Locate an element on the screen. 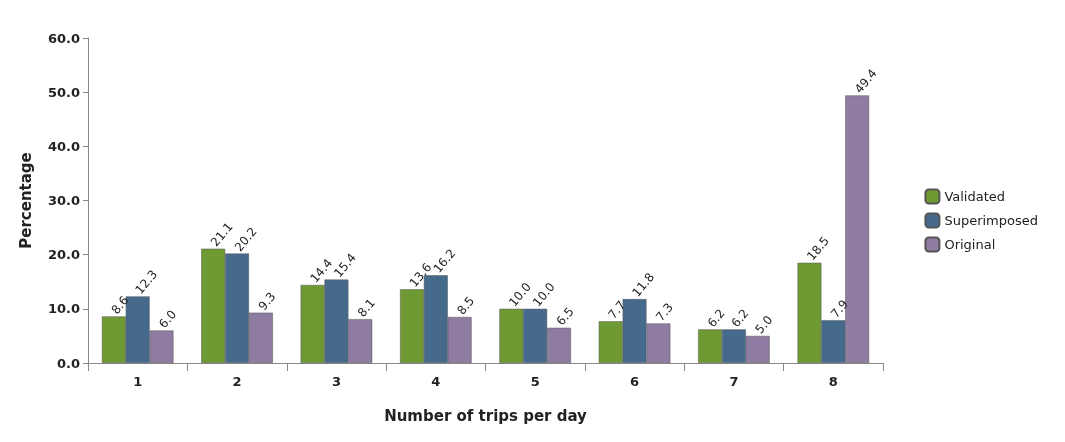 Image resolution: width=1065 pixels, height=442 pixels. y-tick-label: 40.0 is located at coordinates (63, 146).